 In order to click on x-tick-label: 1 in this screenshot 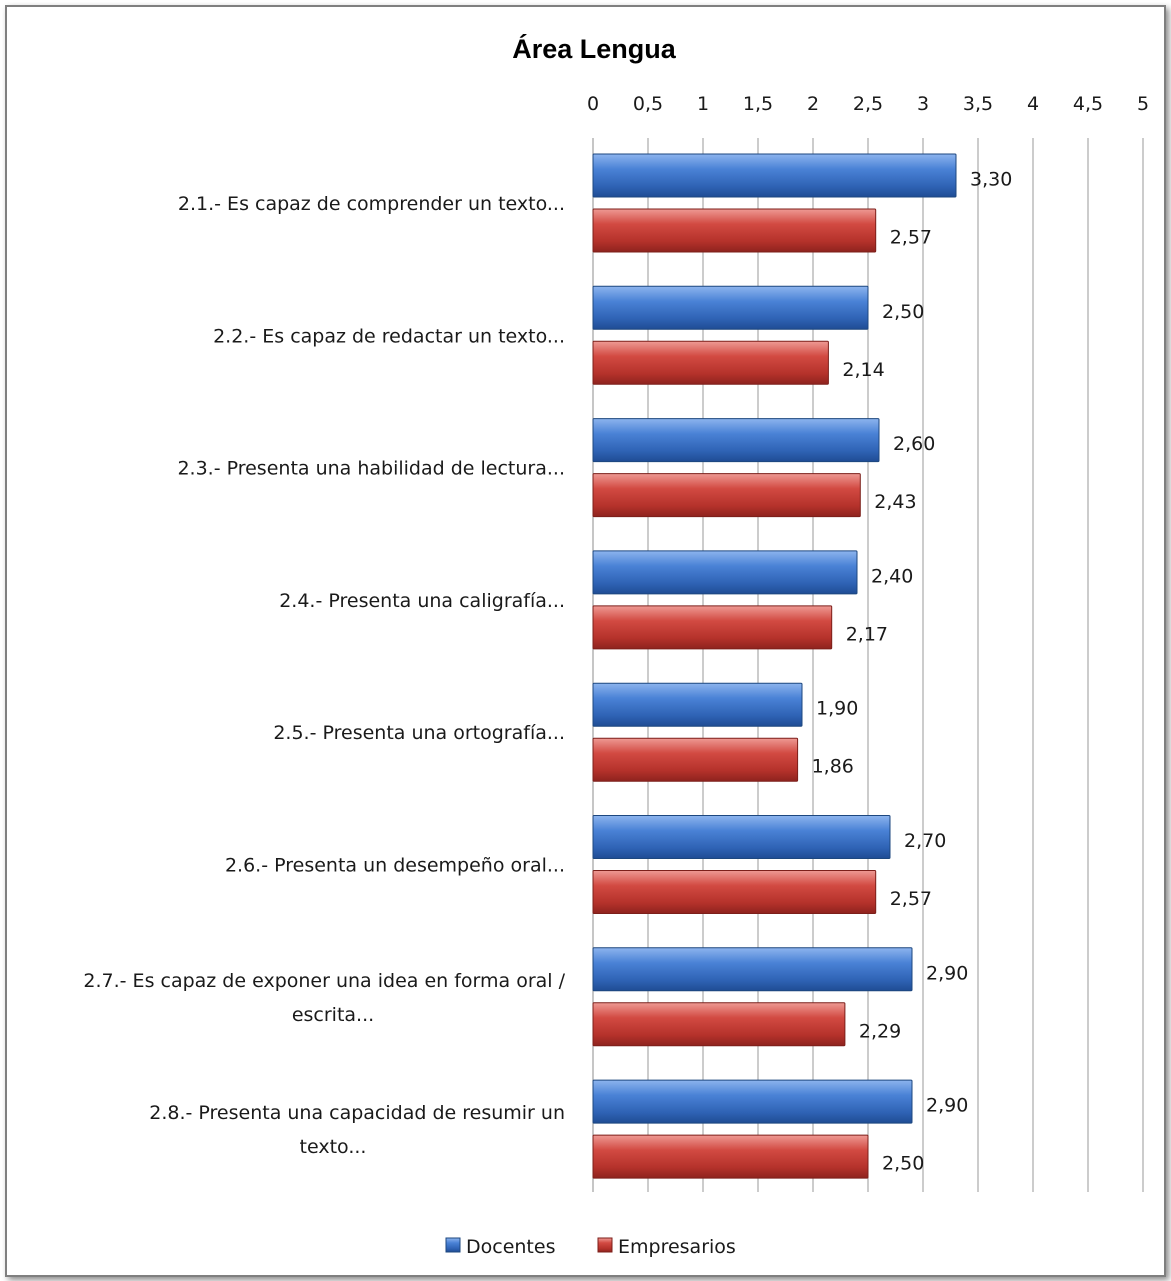, I will do `click(703, 104)`.